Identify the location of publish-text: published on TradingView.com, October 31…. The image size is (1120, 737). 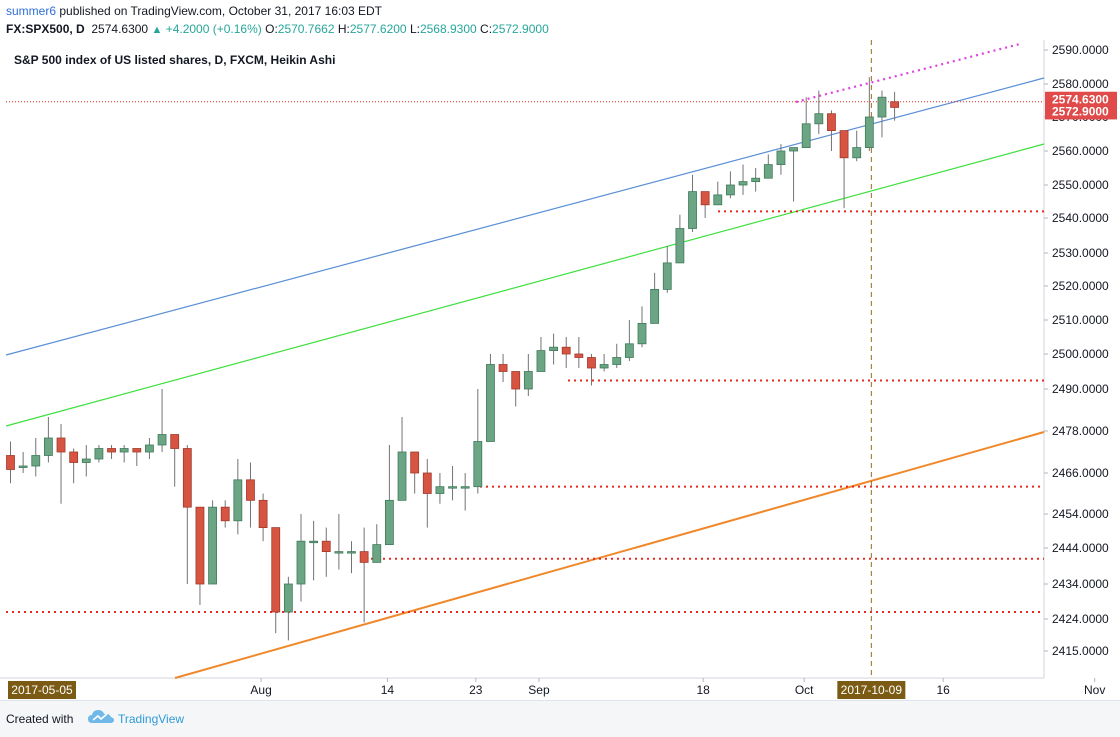
(221, 11).